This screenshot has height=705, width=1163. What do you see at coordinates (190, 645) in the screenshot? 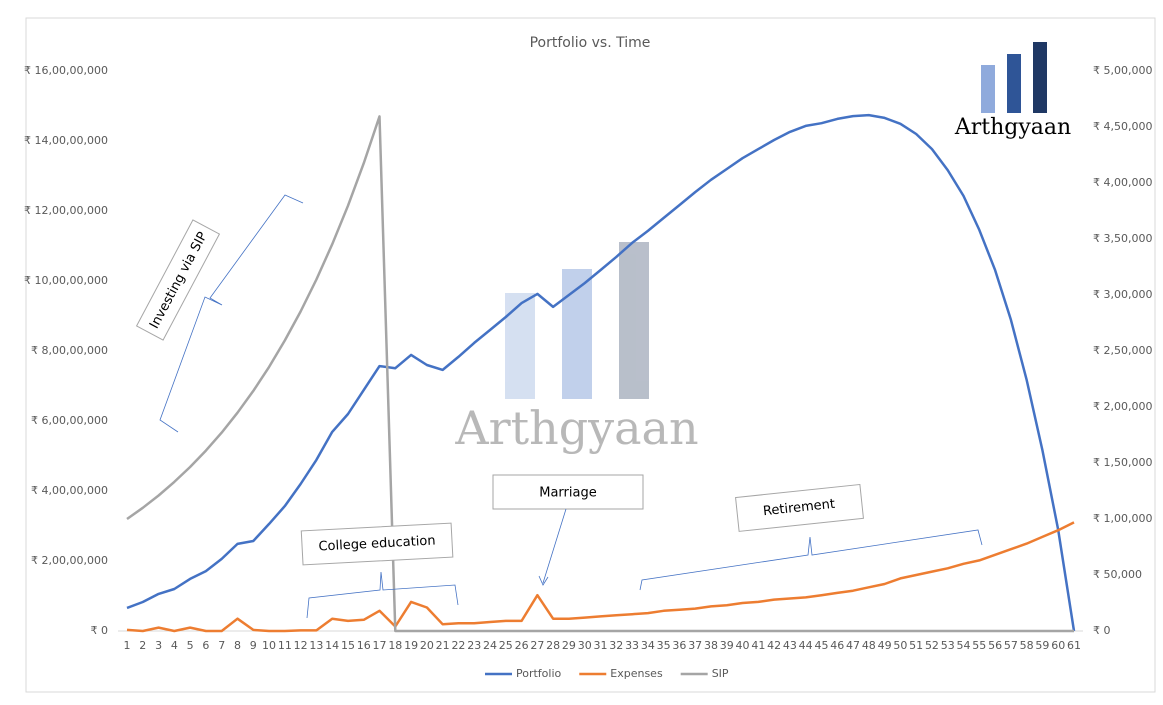
I see `x-tick-label: 5` at bounding box center [190, 645].